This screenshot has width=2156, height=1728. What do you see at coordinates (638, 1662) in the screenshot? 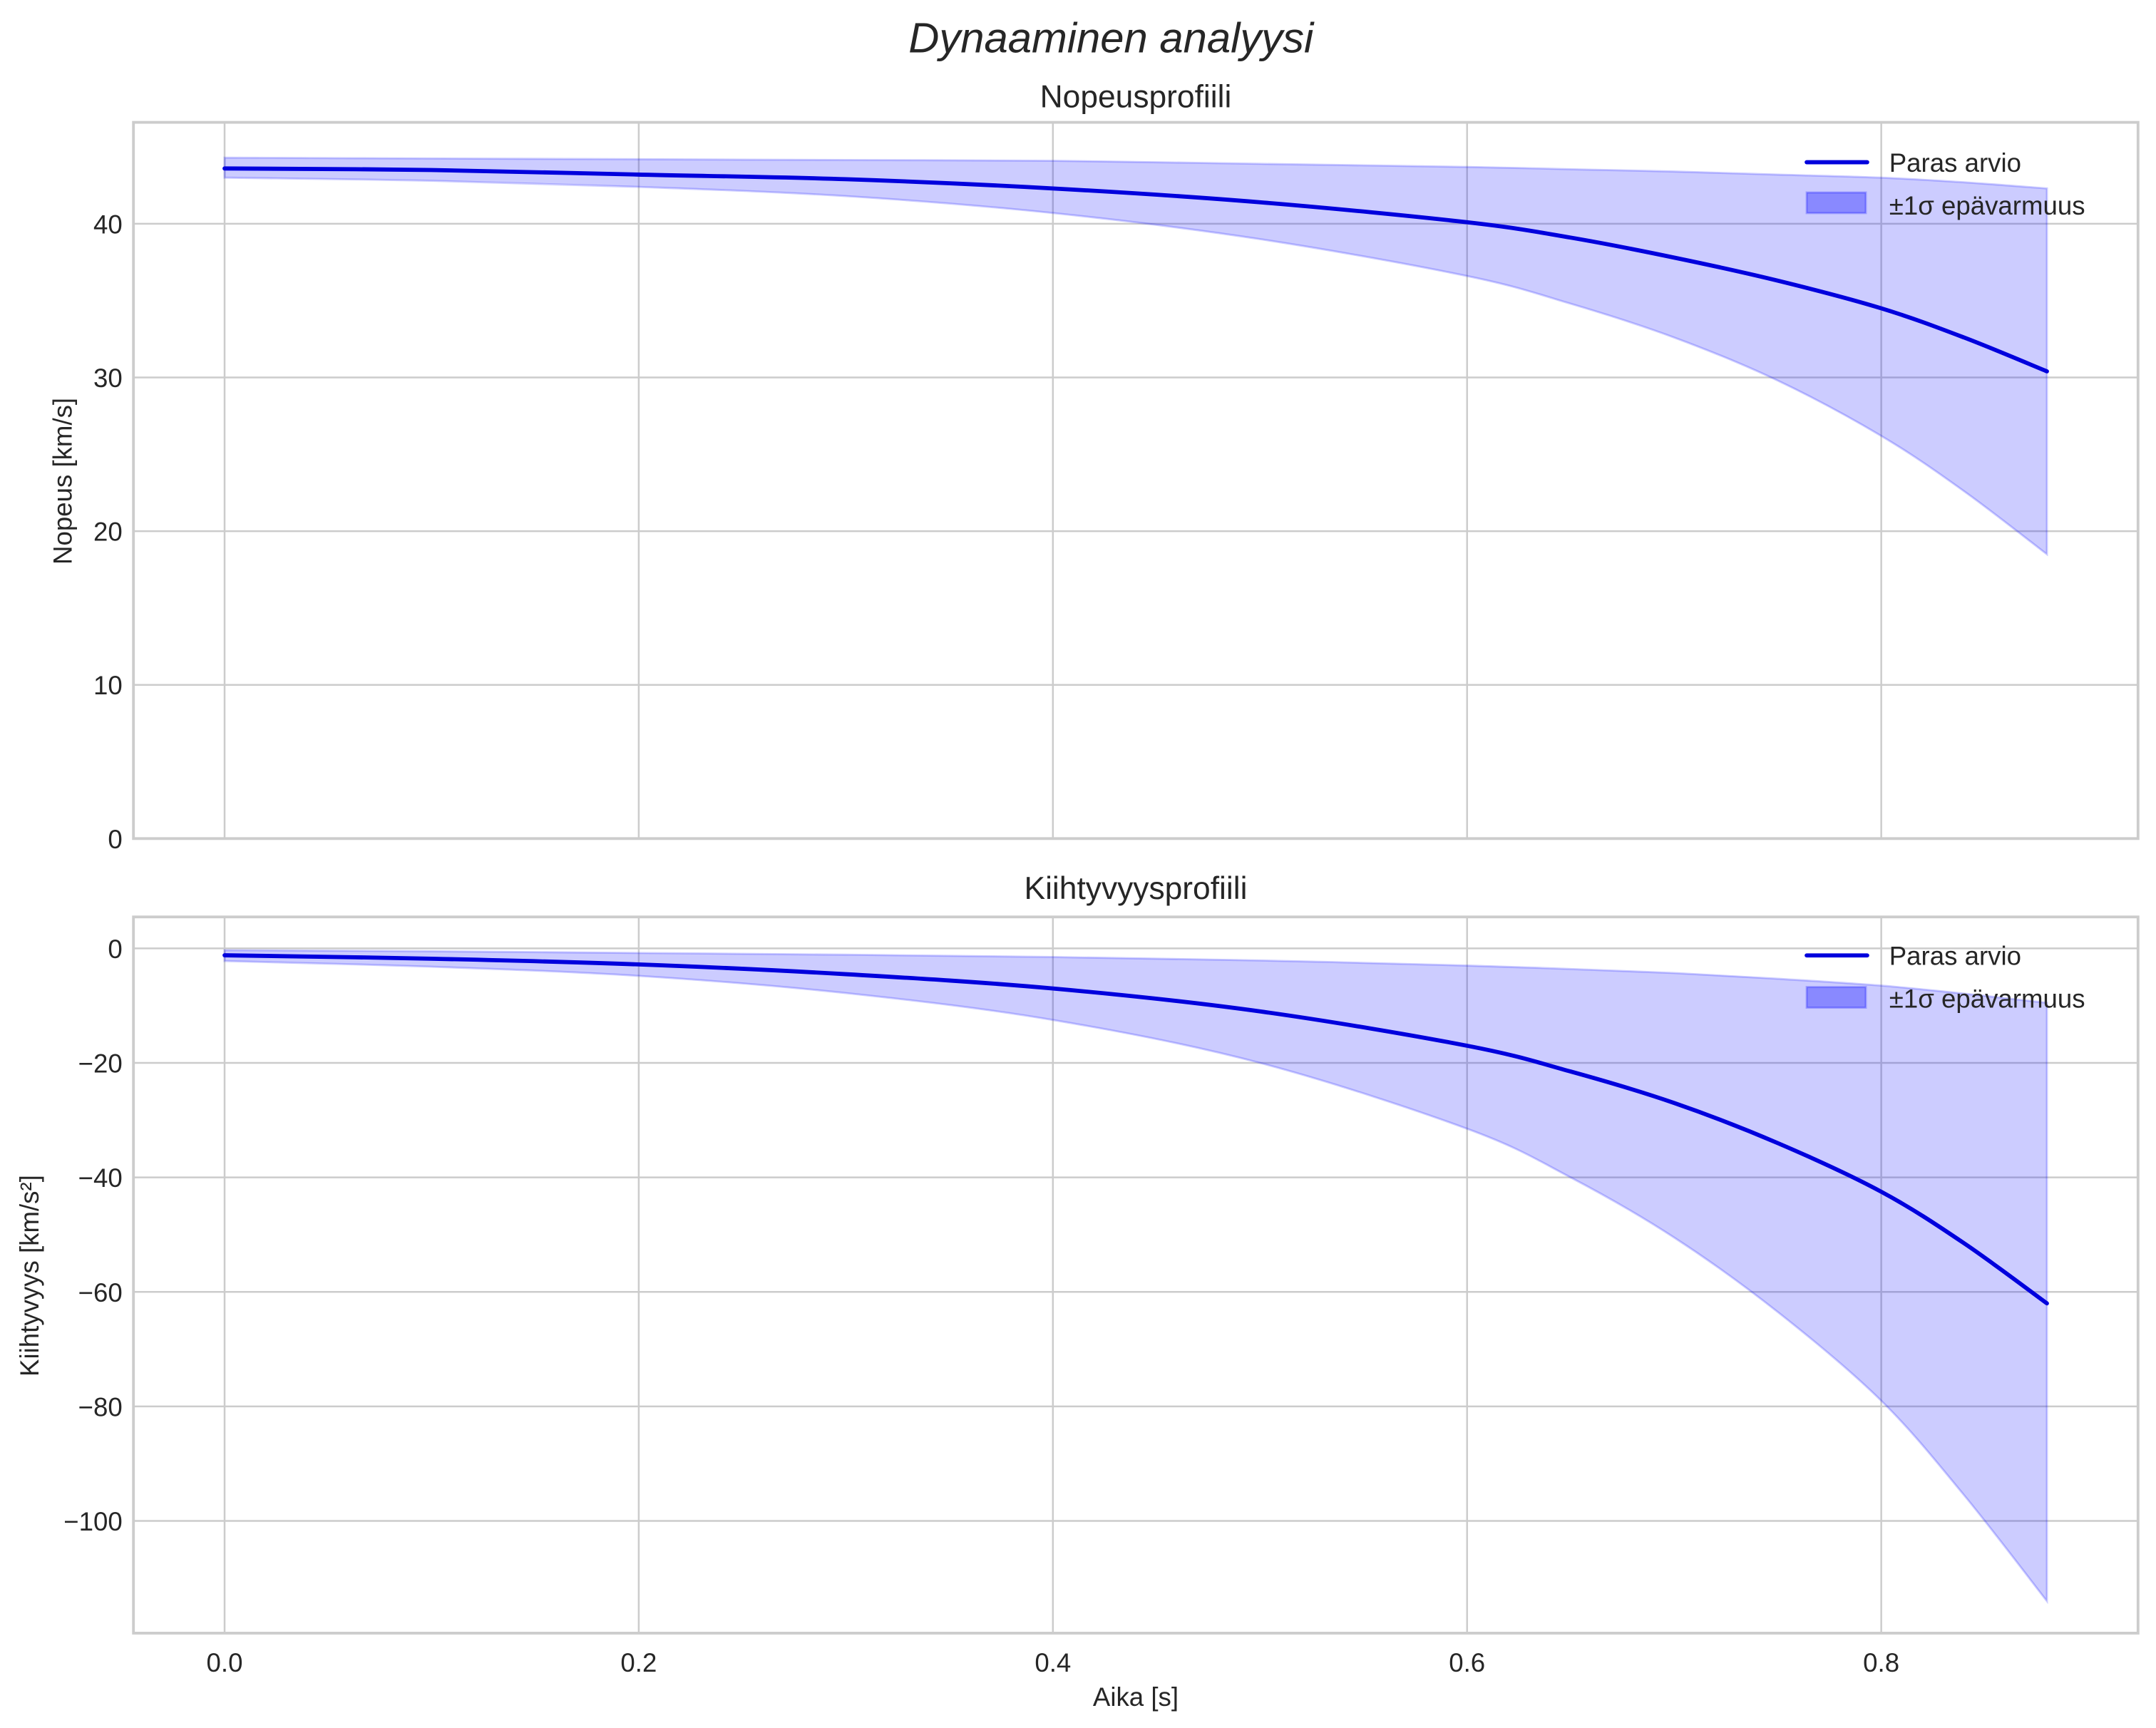
I see `x-tick-label: 0.2` at bounding box center [638, 1662].